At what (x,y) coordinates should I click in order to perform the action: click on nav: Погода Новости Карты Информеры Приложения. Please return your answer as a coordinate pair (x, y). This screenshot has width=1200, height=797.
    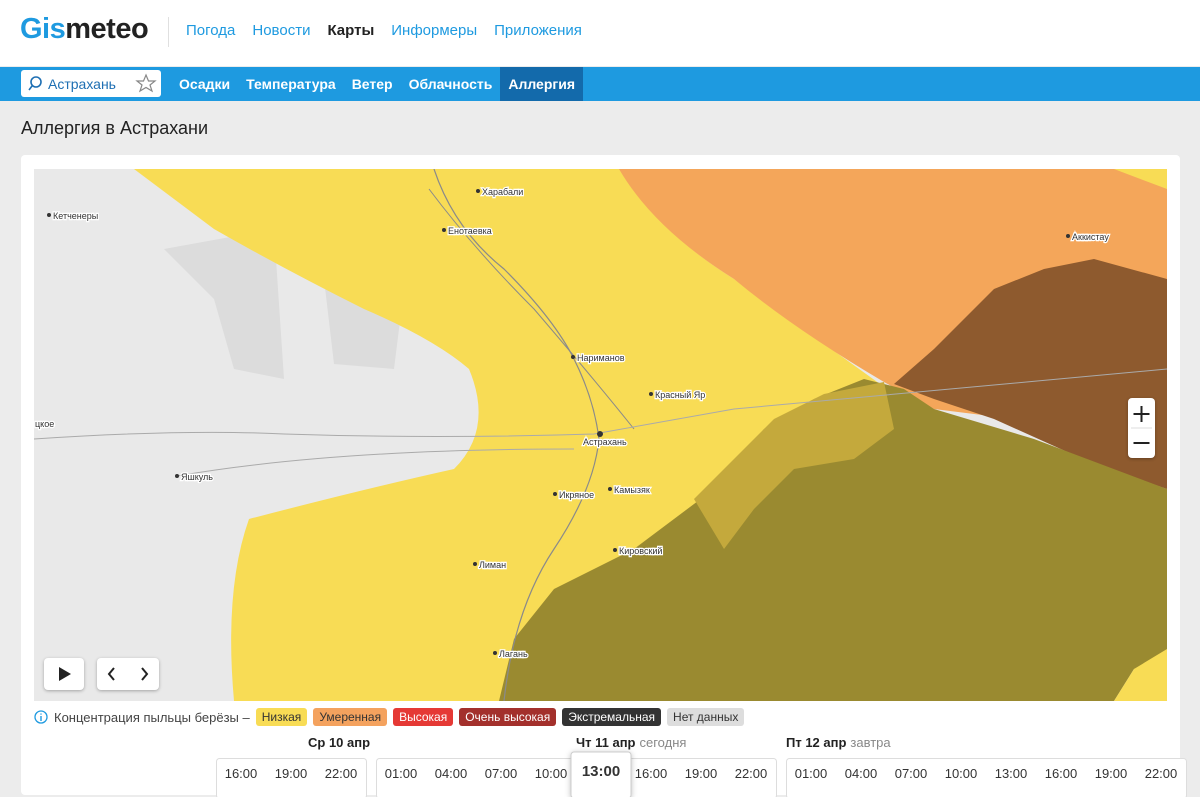
    Looking at the image, I should click on (384, 30).